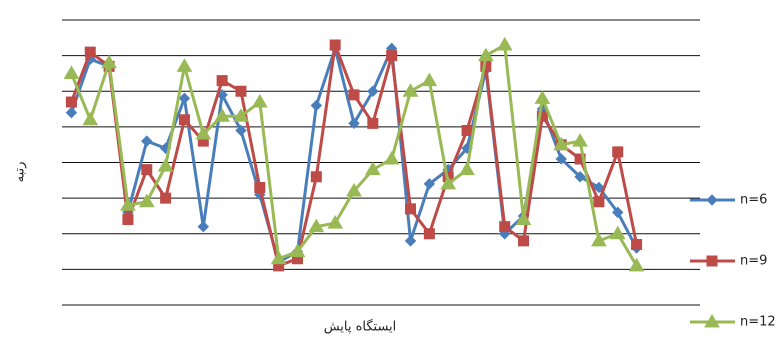  I want to click on legend-label: n=6, so click(753, 200).